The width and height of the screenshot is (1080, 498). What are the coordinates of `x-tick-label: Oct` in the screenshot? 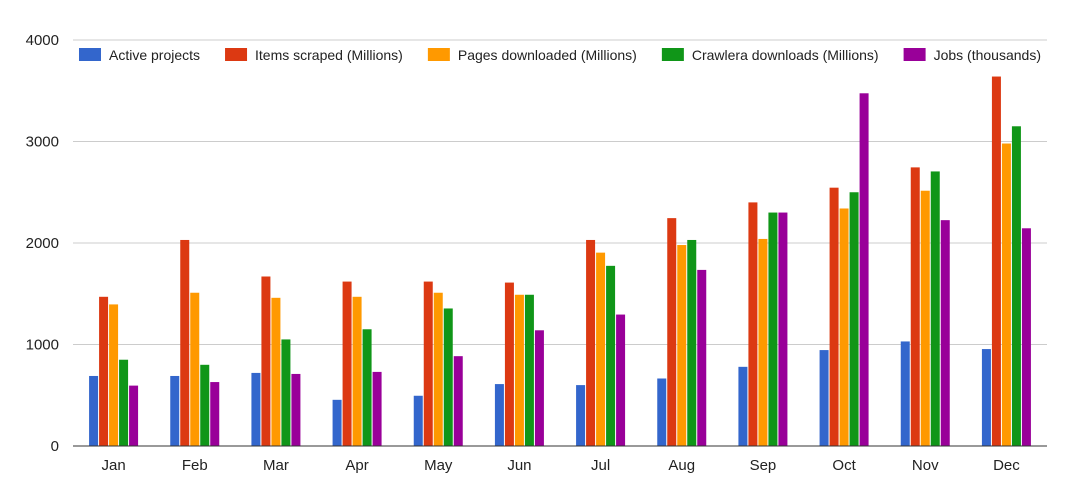 It's located at (844, 465).